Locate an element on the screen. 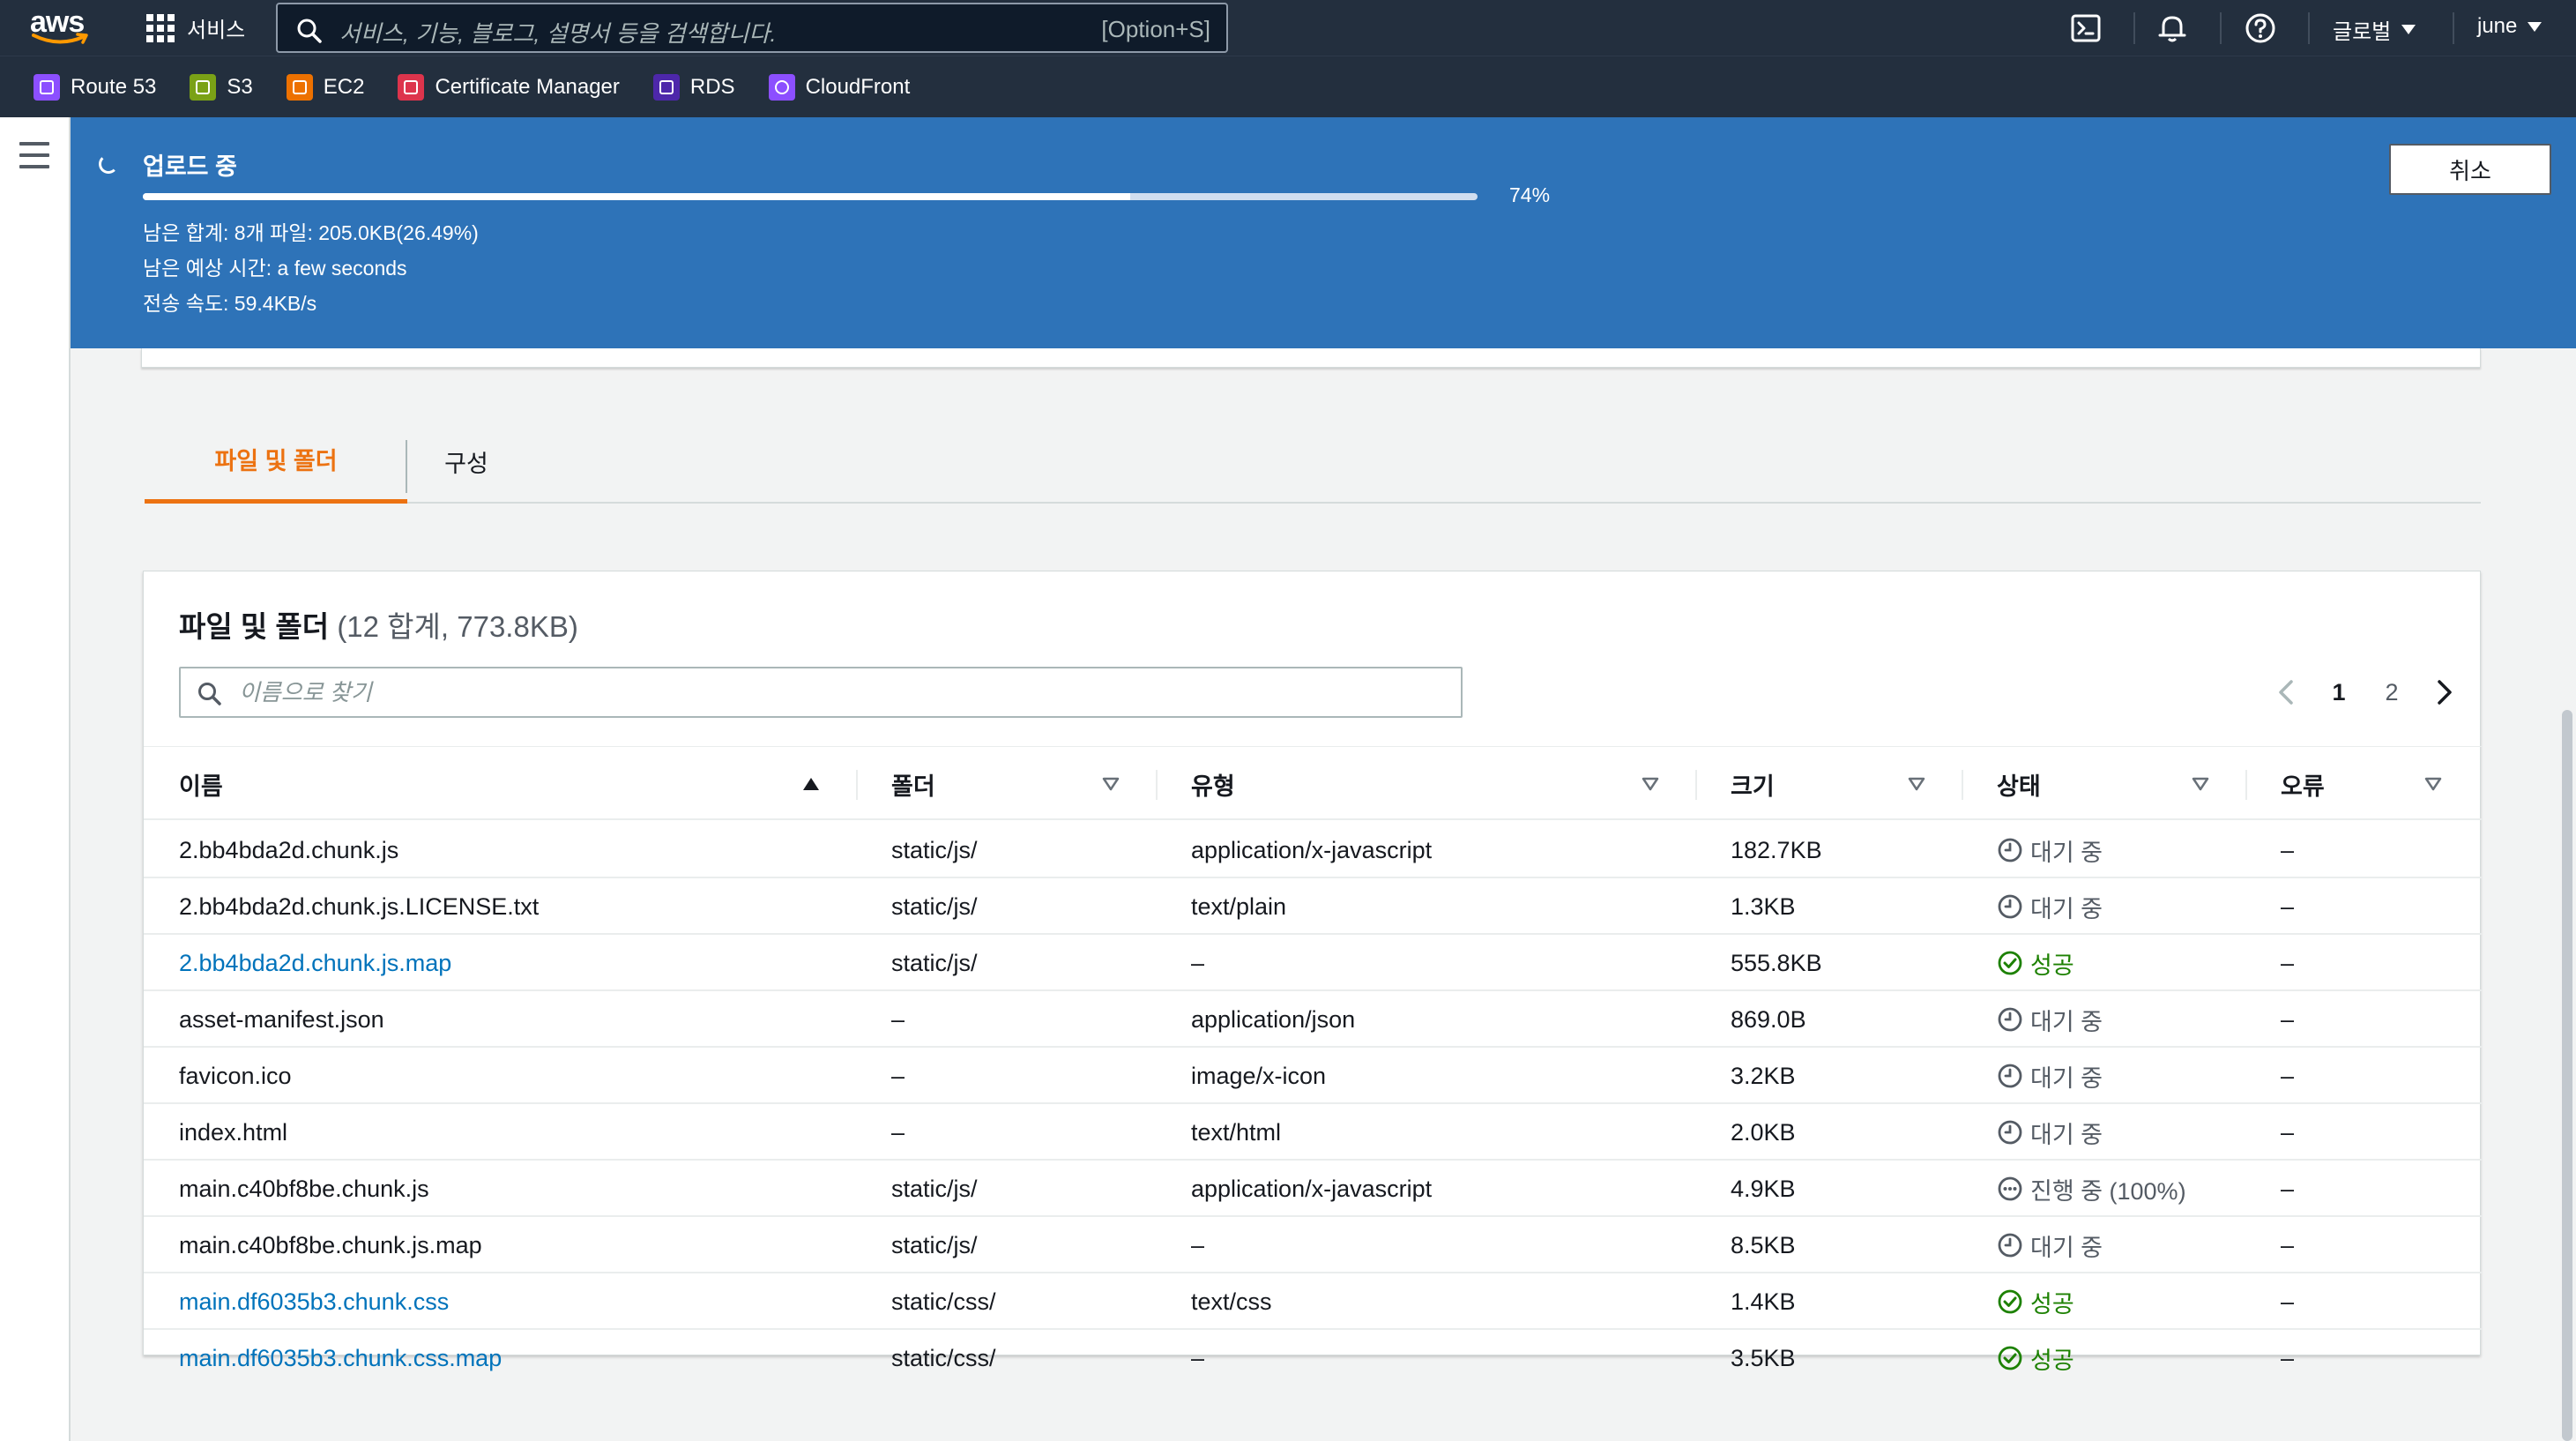 The height and width of the screenshot is (1441, 2576). upload-progress-percent: 74% is located at coordinates (1530, 194).